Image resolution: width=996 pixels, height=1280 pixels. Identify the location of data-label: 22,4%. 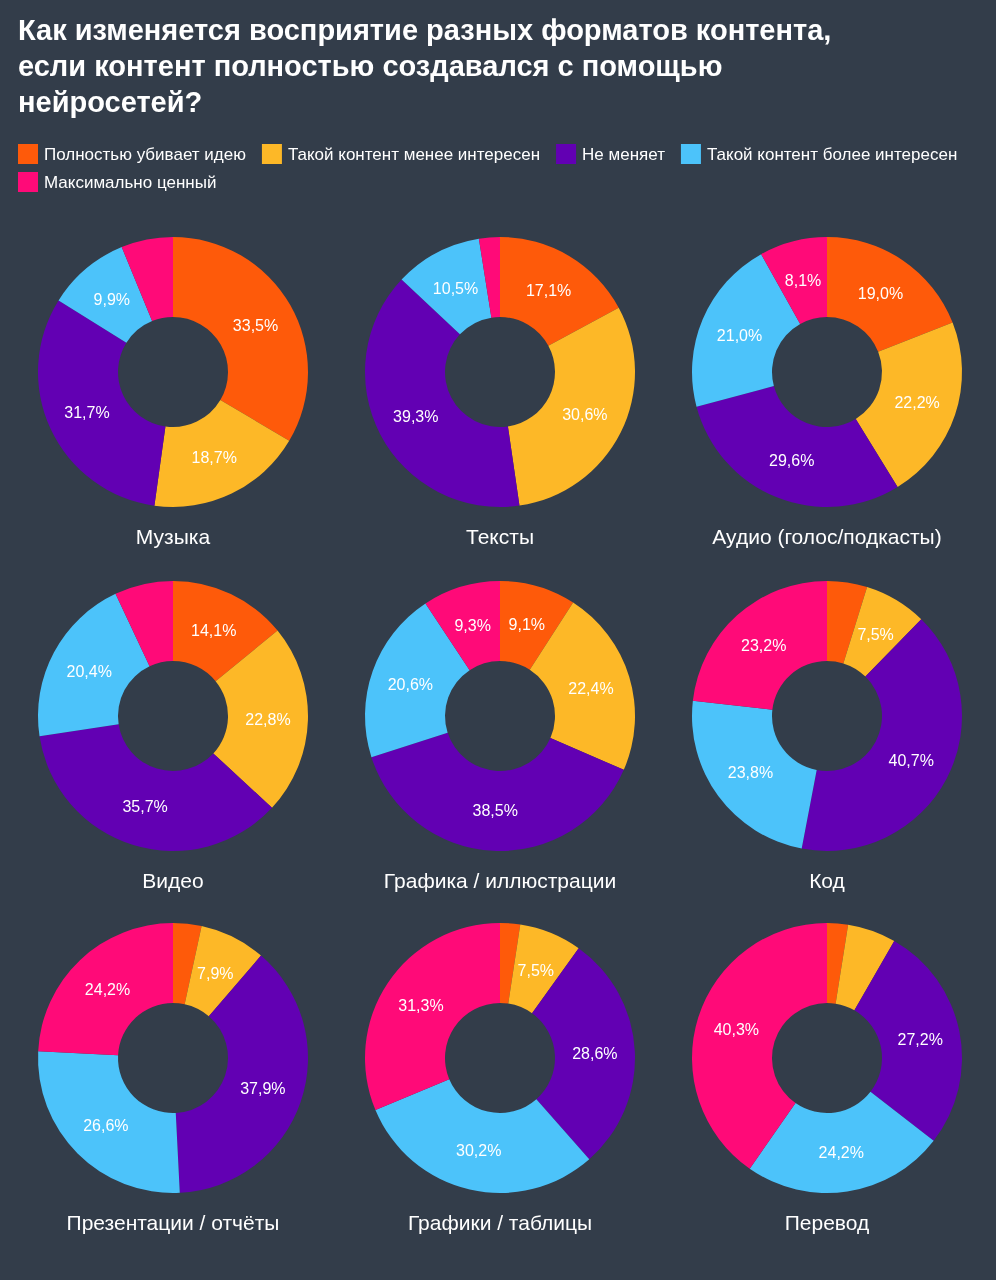
(591, 689).